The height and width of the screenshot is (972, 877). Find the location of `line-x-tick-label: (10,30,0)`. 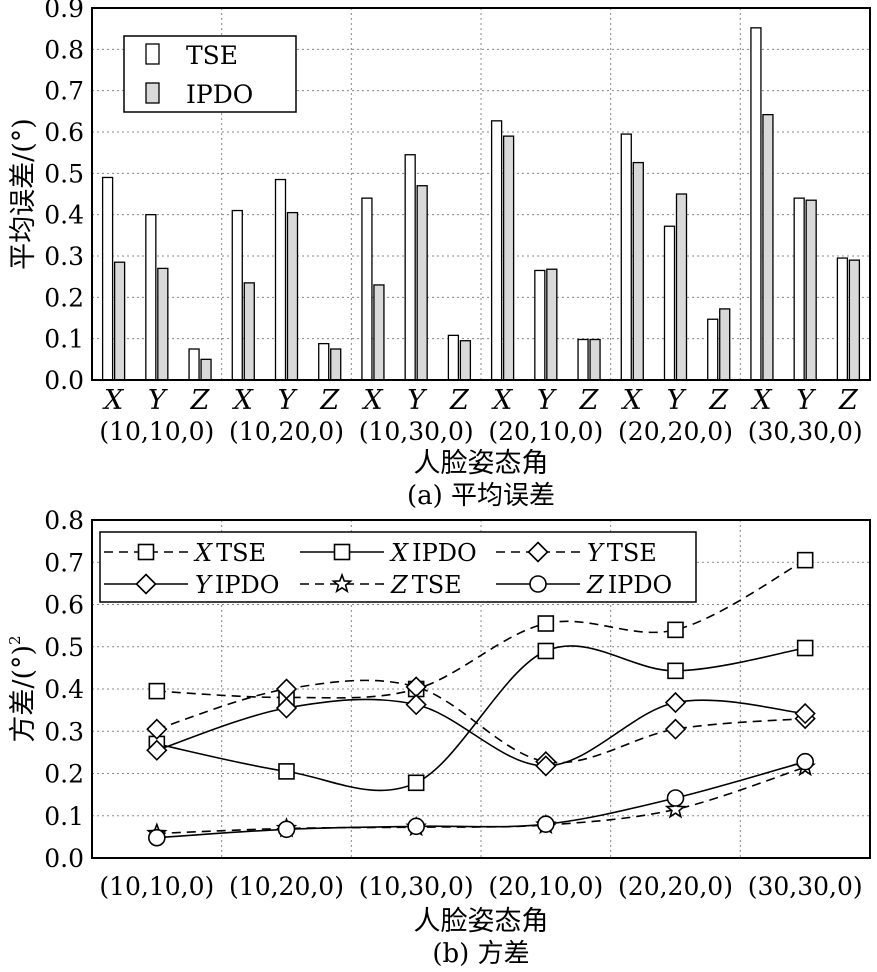

line-x-tick-label: (10,30,0) is located at coordinates (416, 886).